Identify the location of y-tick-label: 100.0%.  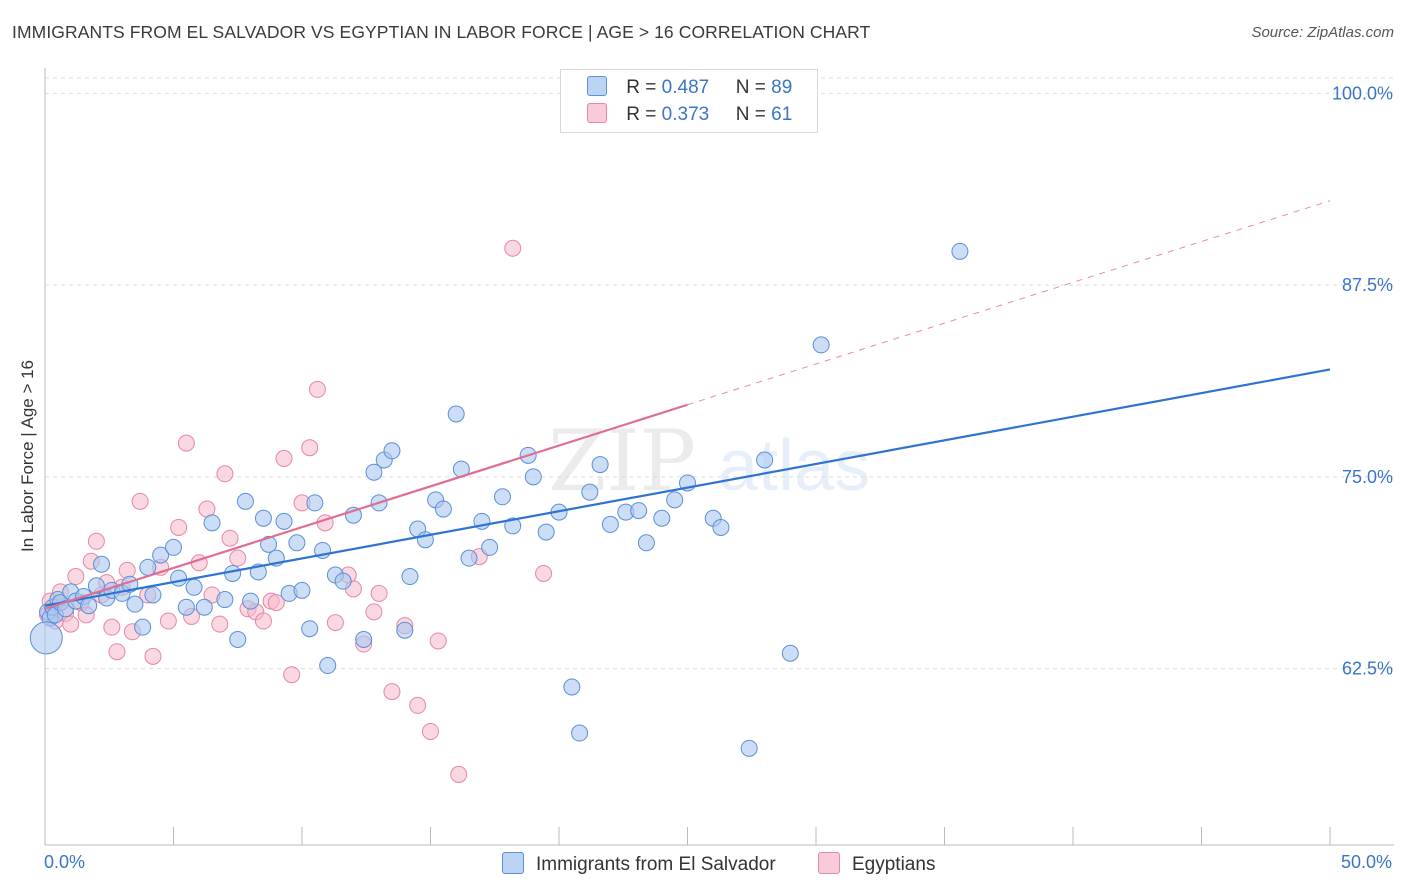
(1362, 93).